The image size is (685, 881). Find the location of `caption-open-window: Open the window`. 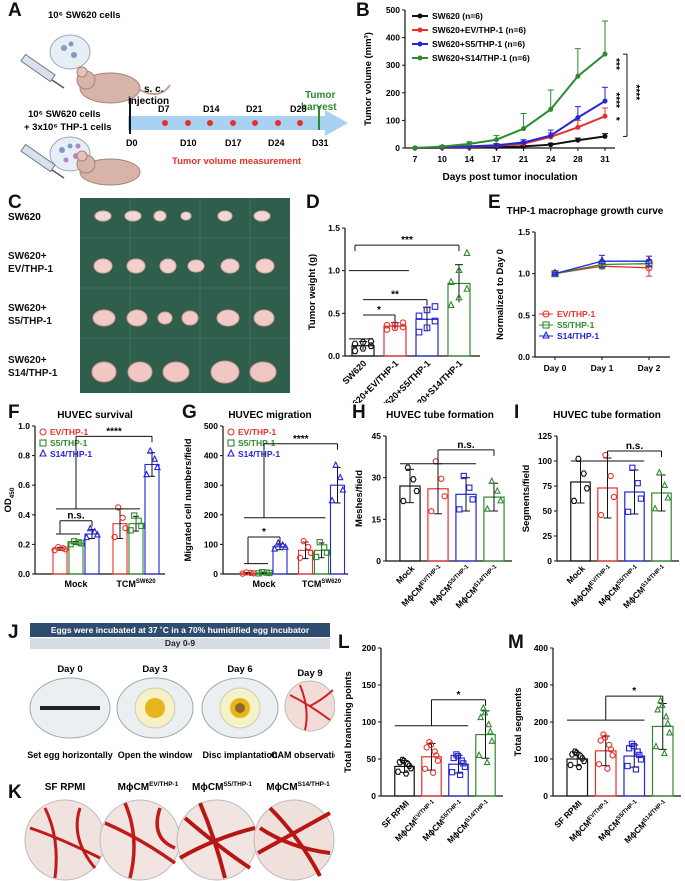

caption-open-window: Open the window is located at coordinates (155, 755).